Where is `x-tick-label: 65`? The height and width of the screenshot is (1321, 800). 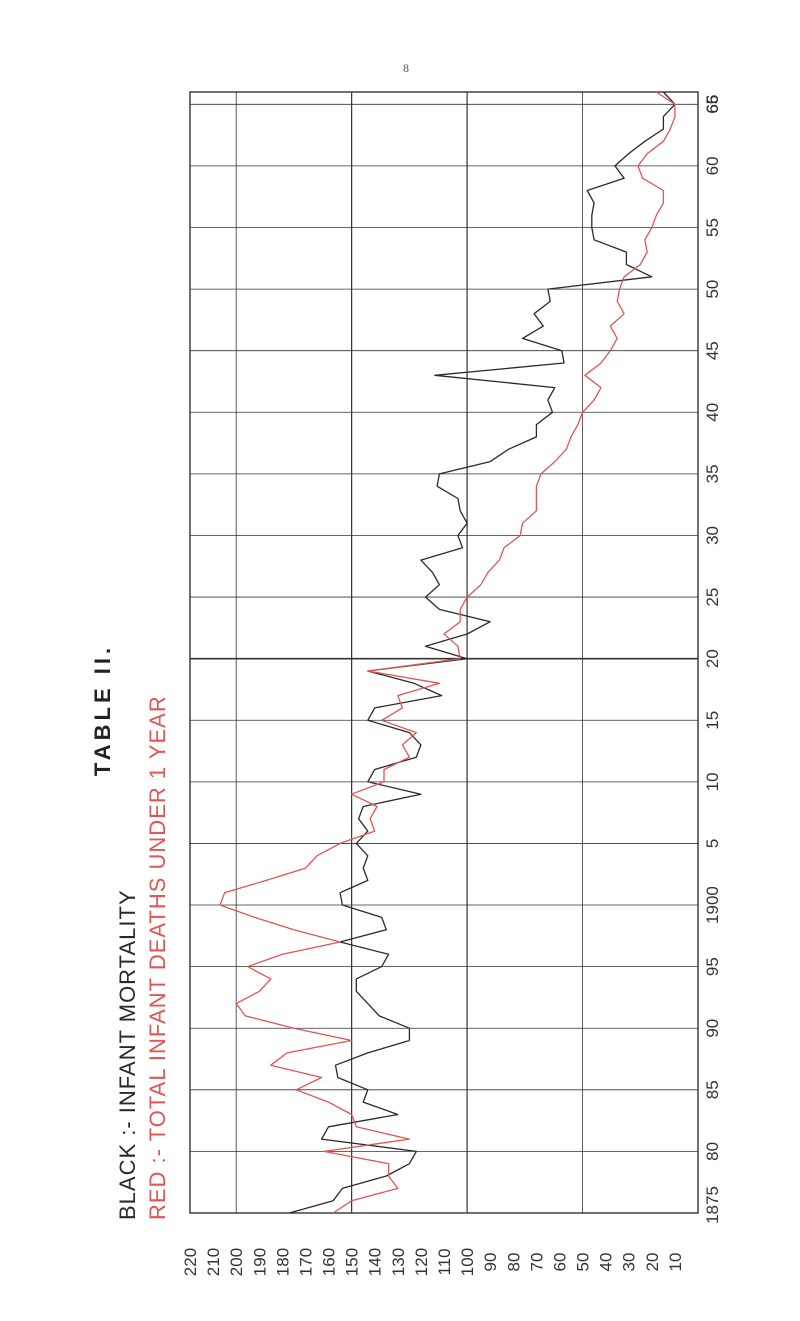
x-tick-label: 65 is located at coordinates (712, 104).